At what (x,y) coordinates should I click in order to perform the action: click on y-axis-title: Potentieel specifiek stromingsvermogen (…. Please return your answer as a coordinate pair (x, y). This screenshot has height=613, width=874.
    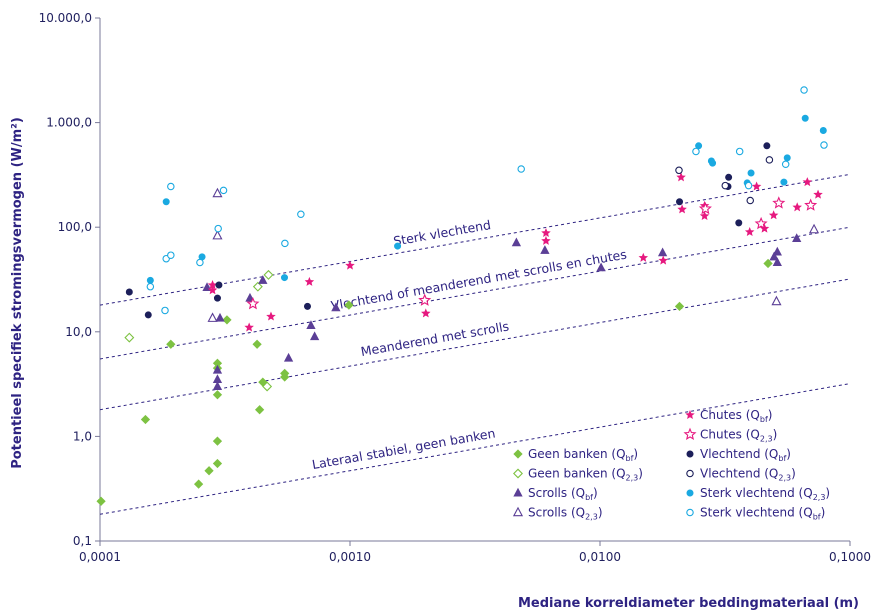
    Looking at the image, I should click on (17, 293).